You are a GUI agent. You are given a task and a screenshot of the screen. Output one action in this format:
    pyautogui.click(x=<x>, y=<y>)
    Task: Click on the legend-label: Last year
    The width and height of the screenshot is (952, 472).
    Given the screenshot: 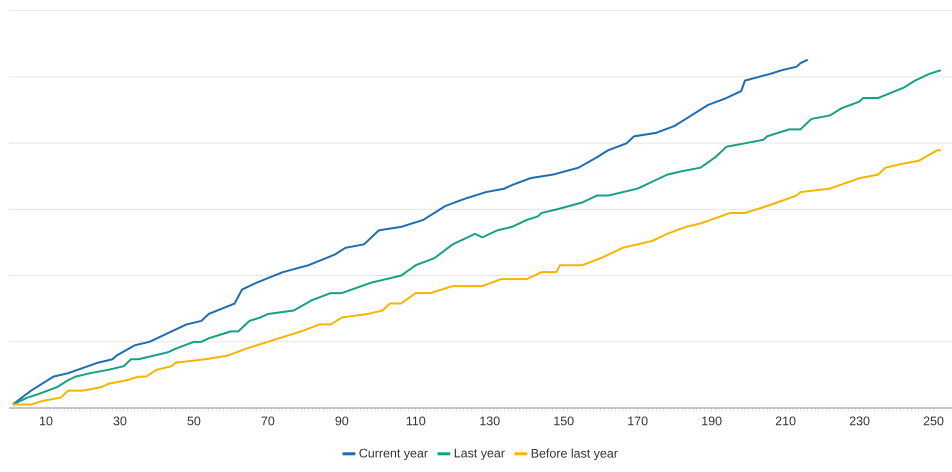 What is the action you would take?
    pyautogui.click(x=479, y=454)
    